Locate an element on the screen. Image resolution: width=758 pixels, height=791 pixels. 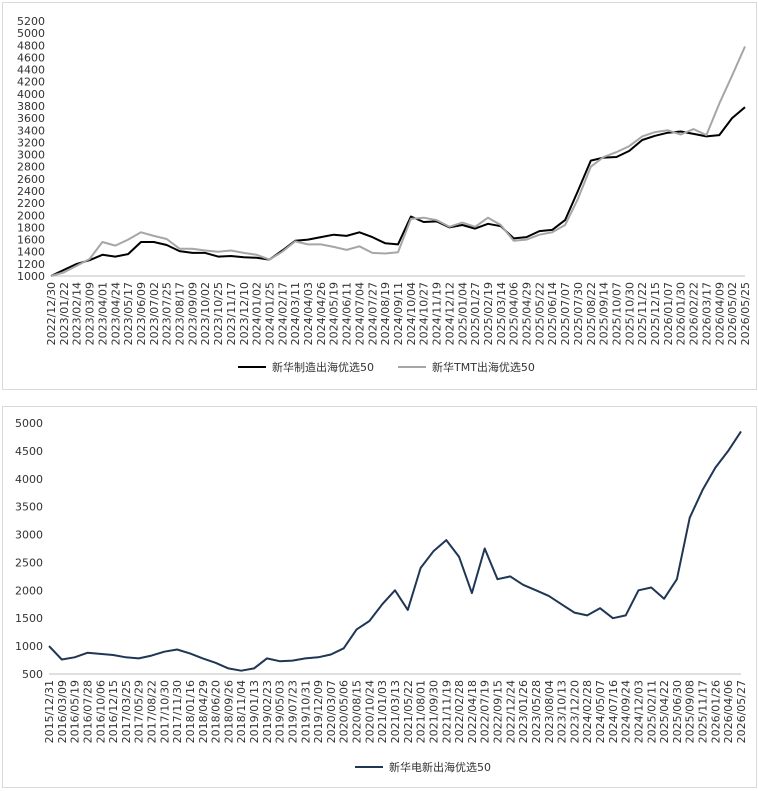
x-tick-label: 2018/11/04 is located at coordinates (241, 711).